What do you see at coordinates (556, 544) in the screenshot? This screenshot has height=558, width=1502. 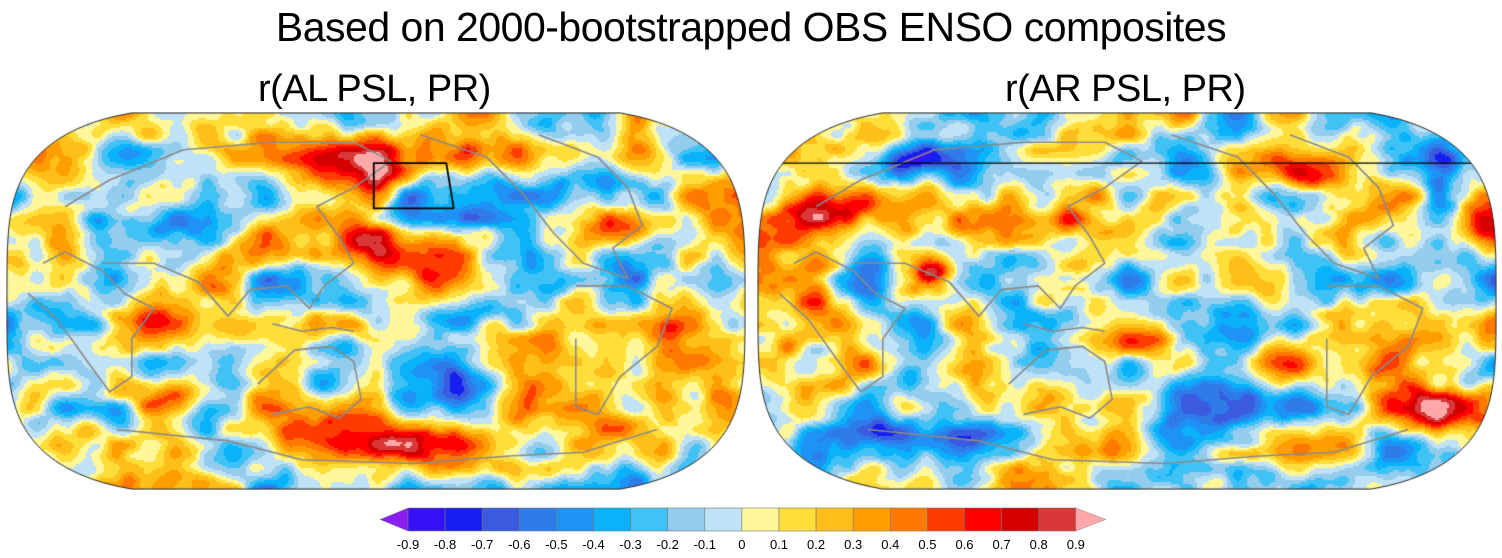 I see `colorbar-tick-label: -0.5` at bounding box center [556, 544].